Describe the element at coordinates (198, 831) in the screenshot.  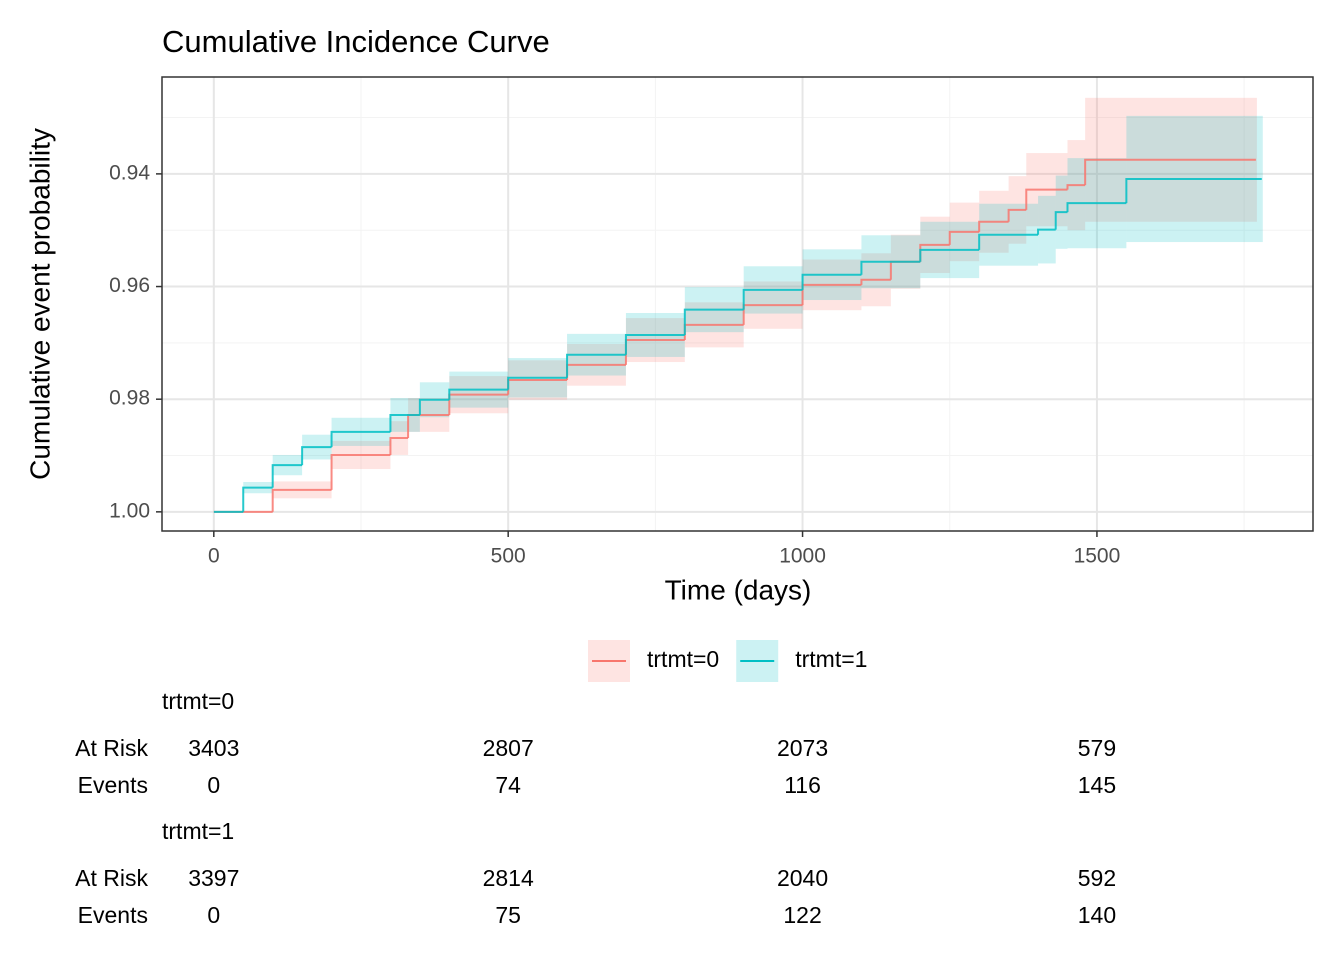
I see `risk-group-label: trtmt=1` at that location.